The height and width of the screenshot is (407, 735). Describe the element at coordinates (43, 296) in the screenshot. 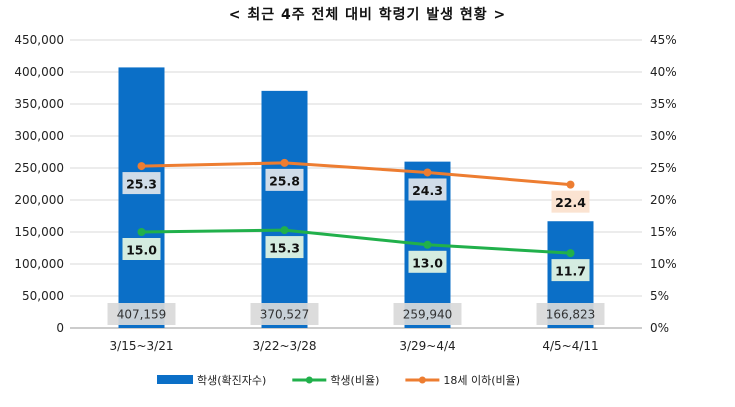

I see `y-left-tick-label: 50,000` at that location.